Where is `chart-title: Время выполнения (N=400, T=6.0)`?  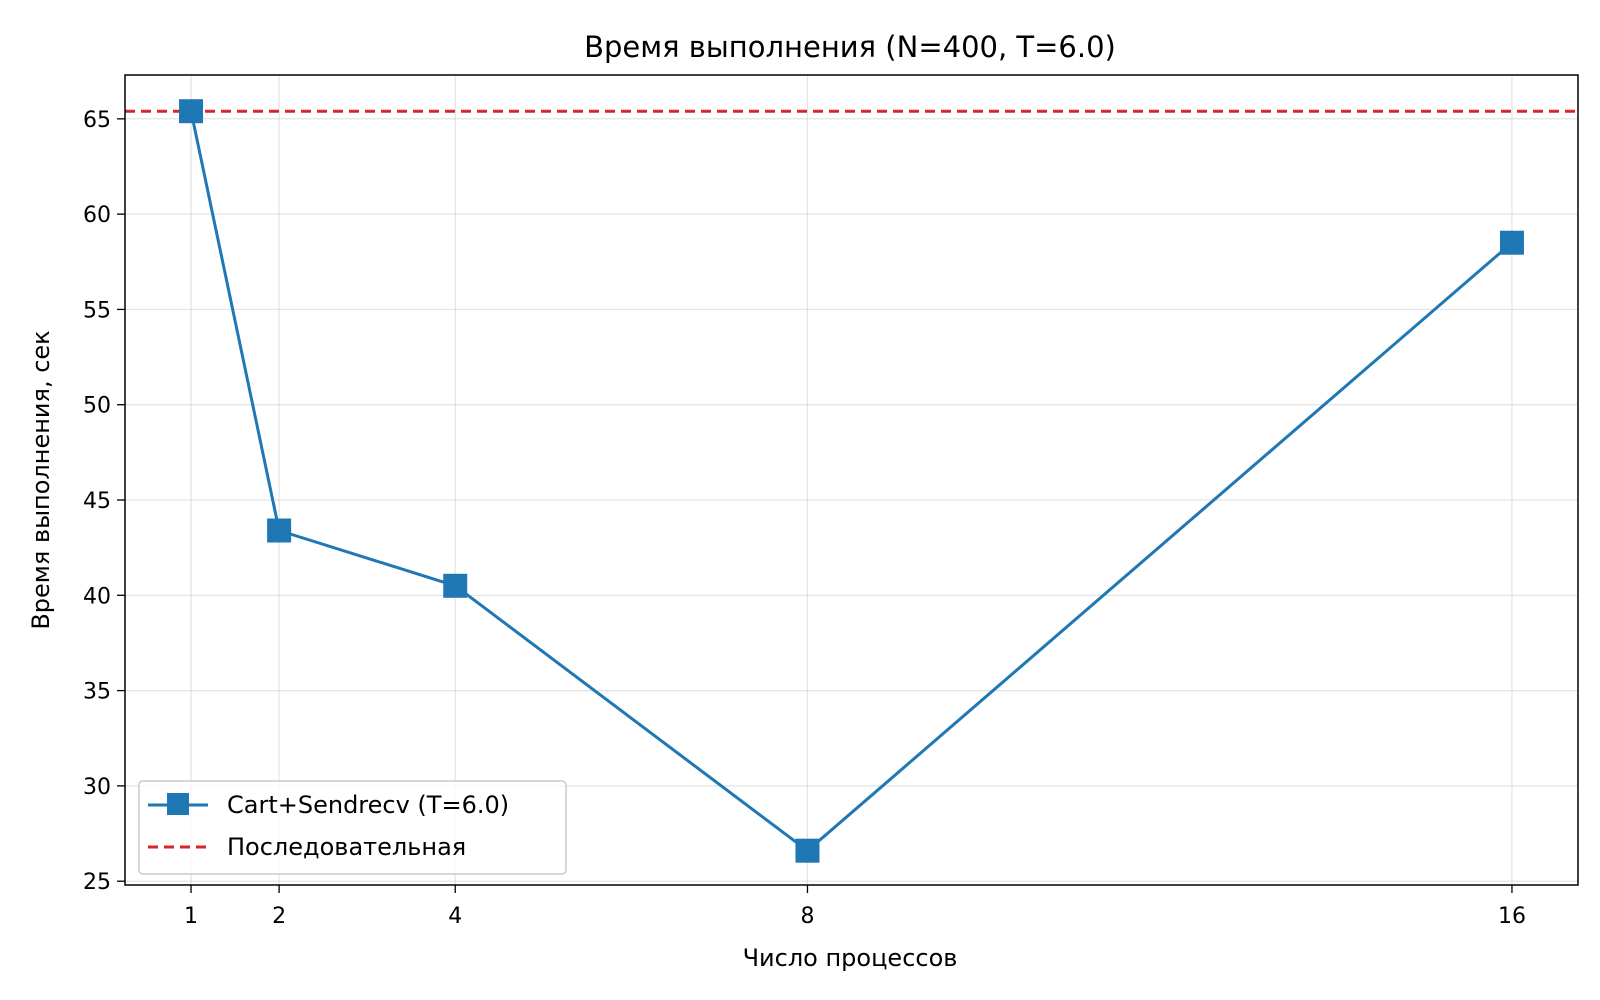
chart-title: Время выполнения (N=400, T=6.0) is located at coordinates (850, 47).